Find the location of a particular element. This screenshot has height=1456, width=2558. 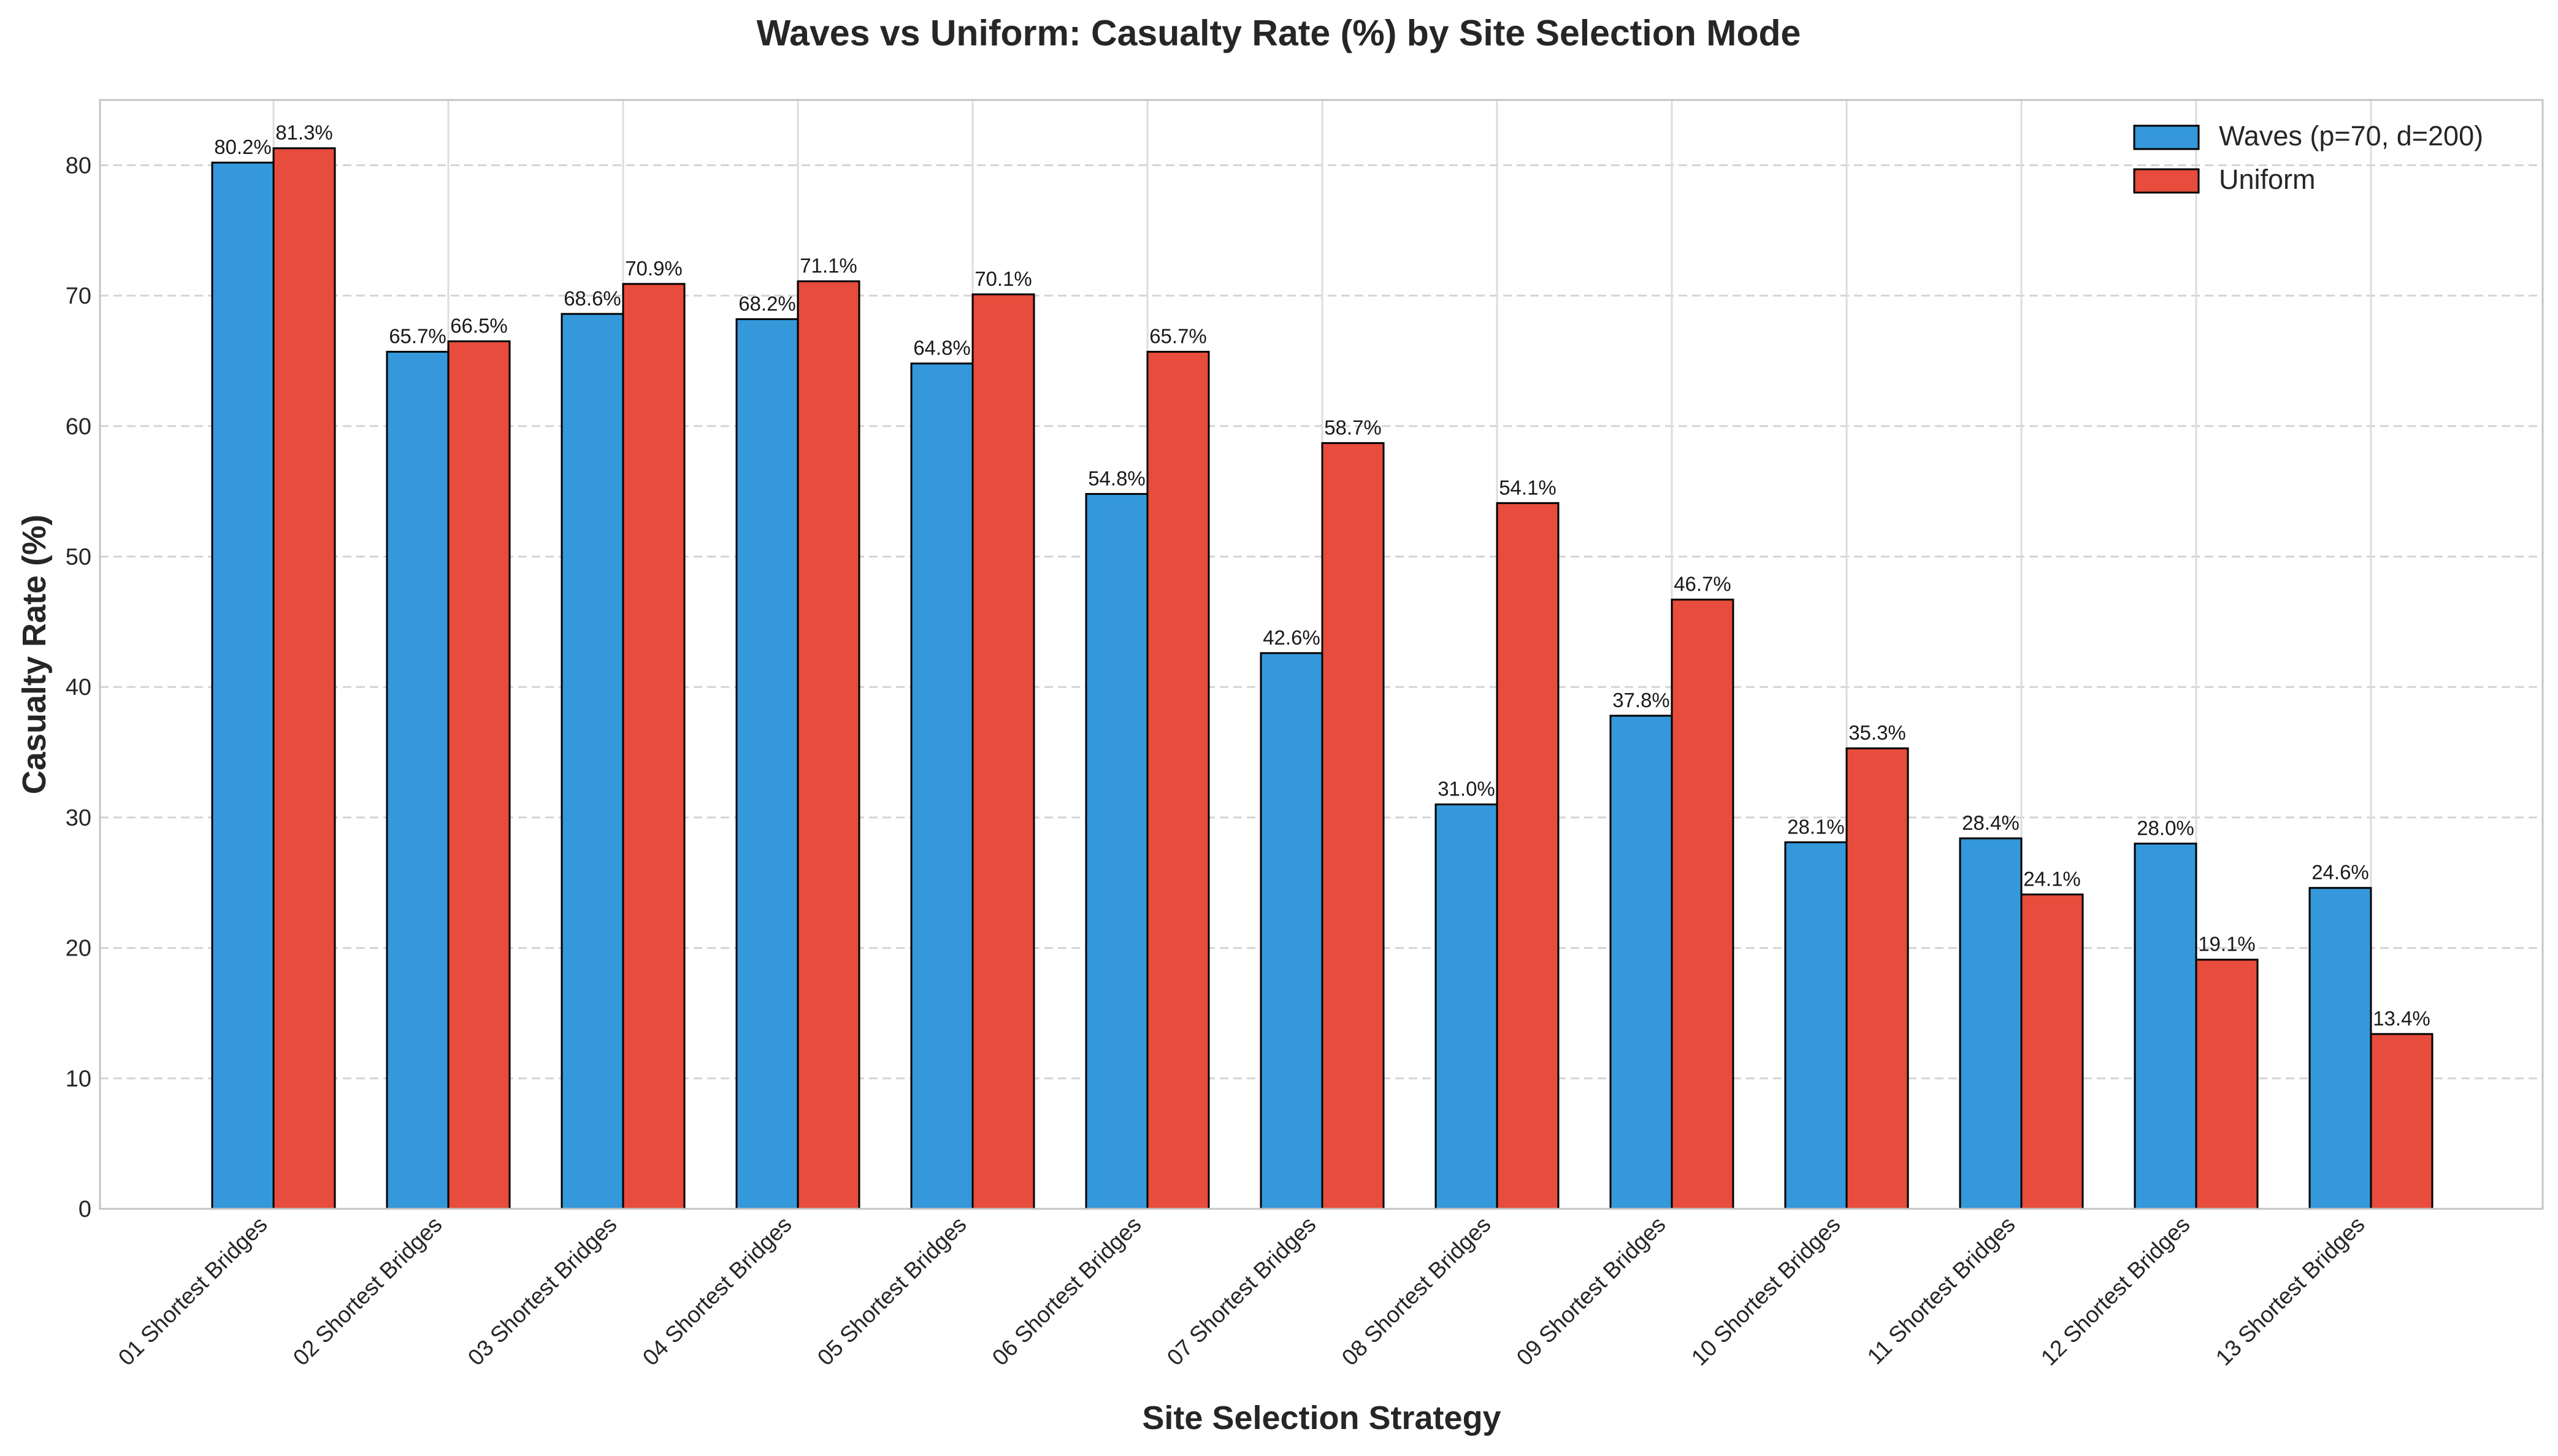

data-label-waves: 31.0% is located at coordinates (1466, 789).